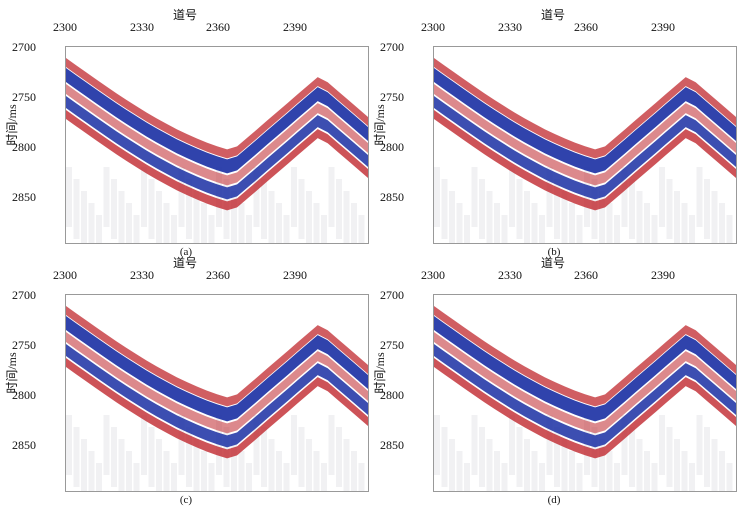 The image size is (752, 506). Describe the element at coordinates (392, 345) in the screenshot. I see `y-tick-label: 2750` at that location.